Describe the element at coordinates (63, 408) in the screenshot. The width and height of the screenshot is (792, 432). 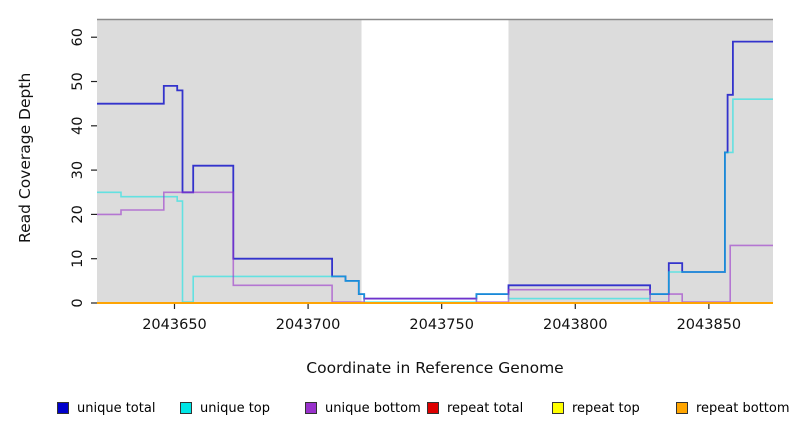
I see `legend-swatch-unique-total` at that location.